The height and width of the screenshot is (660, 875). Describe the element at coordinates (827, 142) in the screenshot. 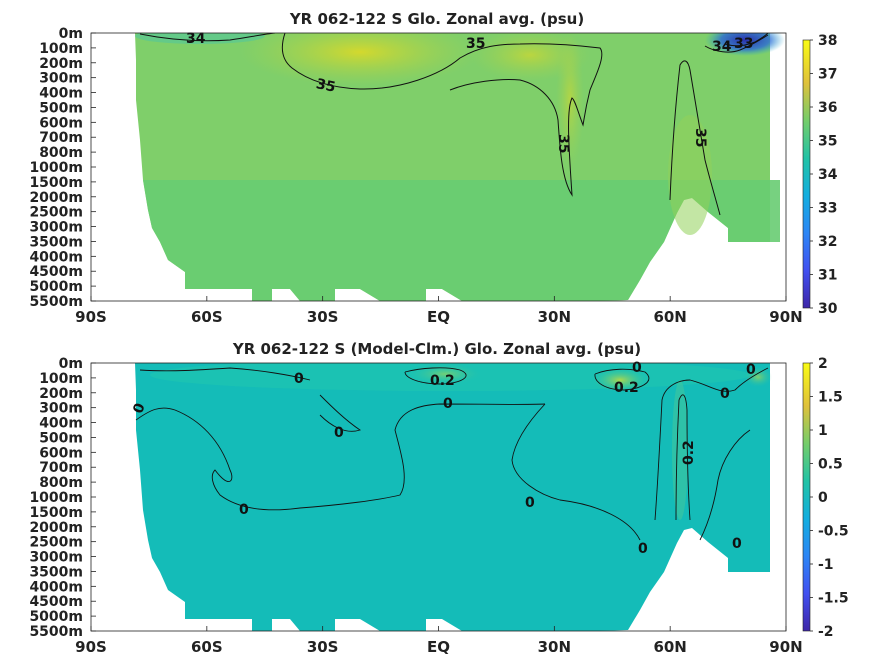

I see `colorbar-tick-label: 35` at that location.